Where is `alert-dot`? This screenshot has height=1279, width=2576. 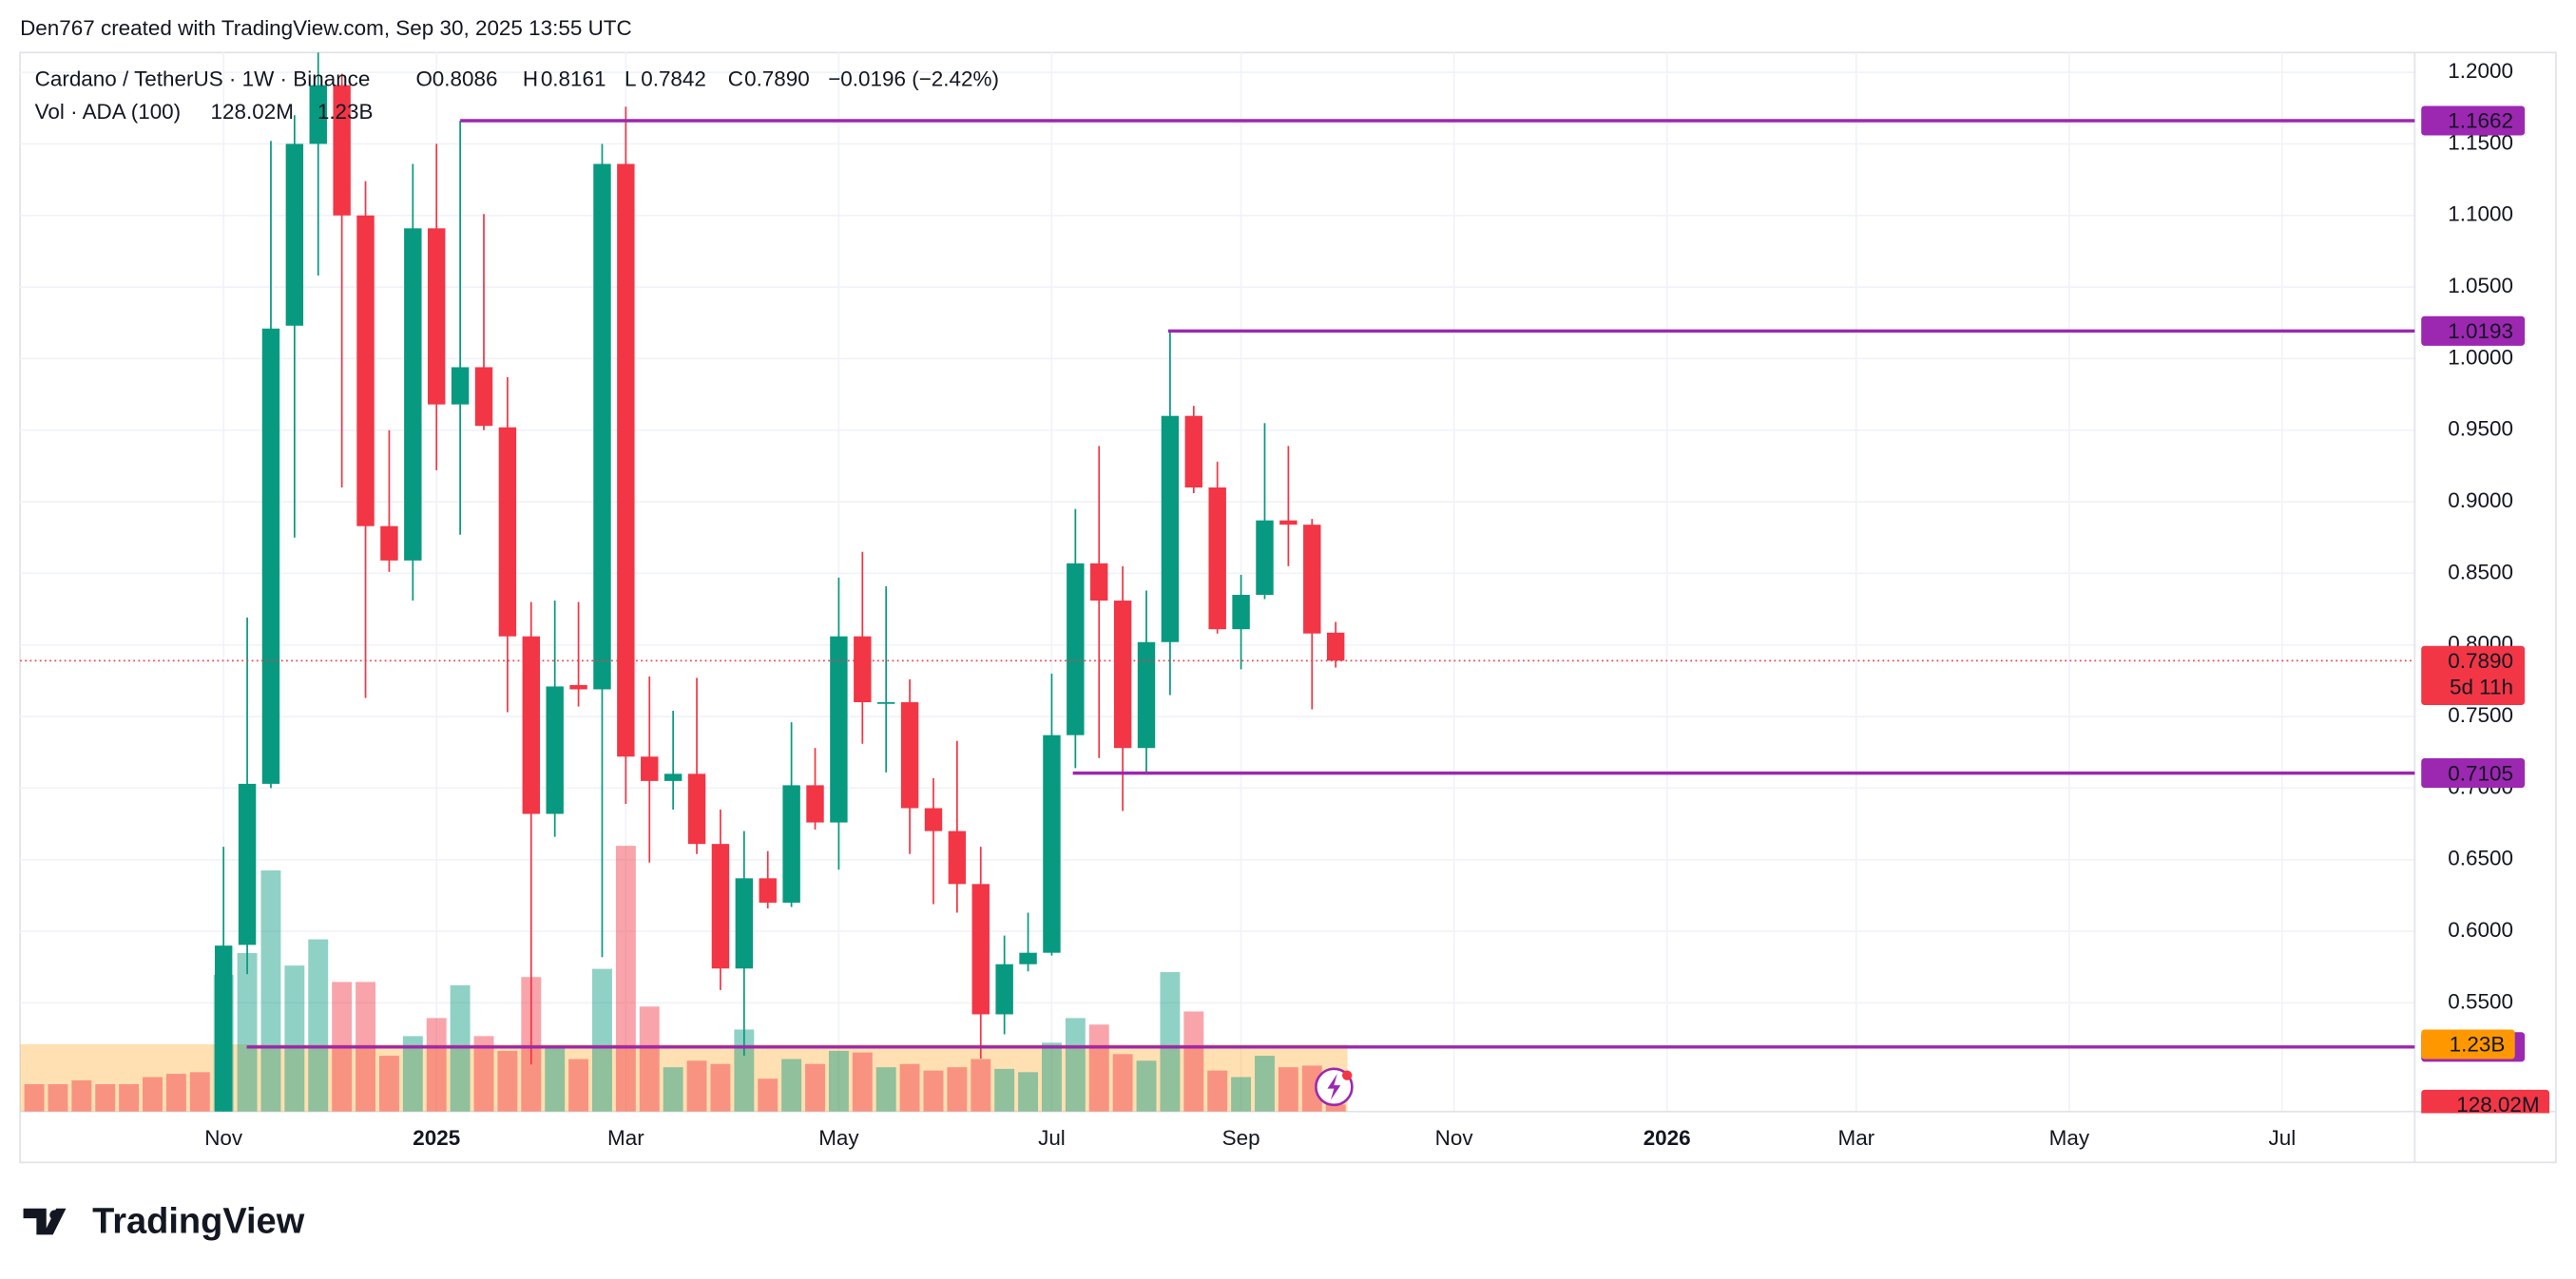 alert-dot is located at coordinates (1347, 1075).